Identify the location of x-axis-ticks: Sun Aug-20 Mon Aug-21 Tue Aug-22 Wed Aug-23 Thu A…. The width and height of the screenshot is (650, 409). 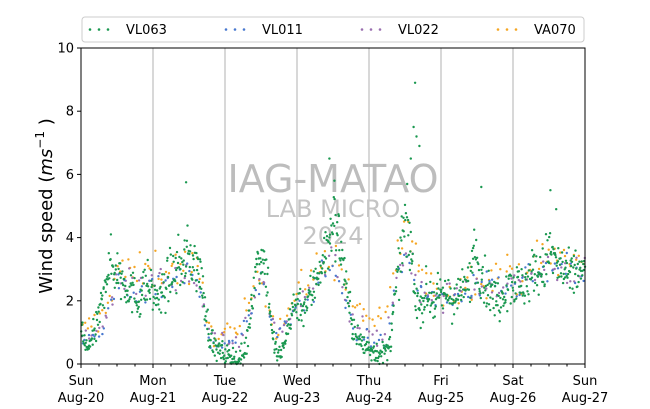
(333, 385).